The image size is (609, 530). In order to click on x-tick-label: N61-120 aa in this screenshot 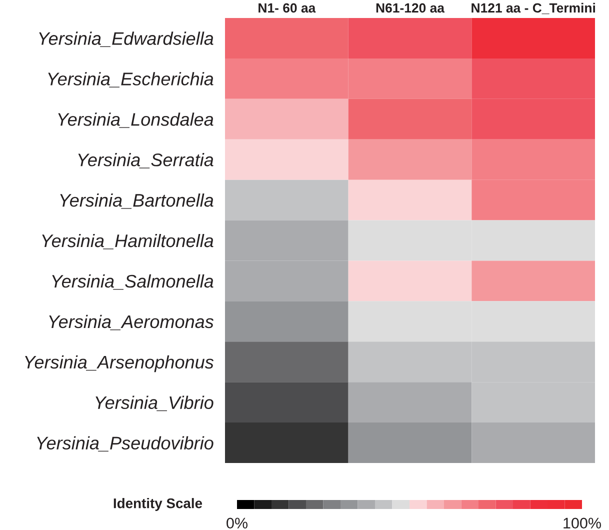, I will do `click(410, 8)`.